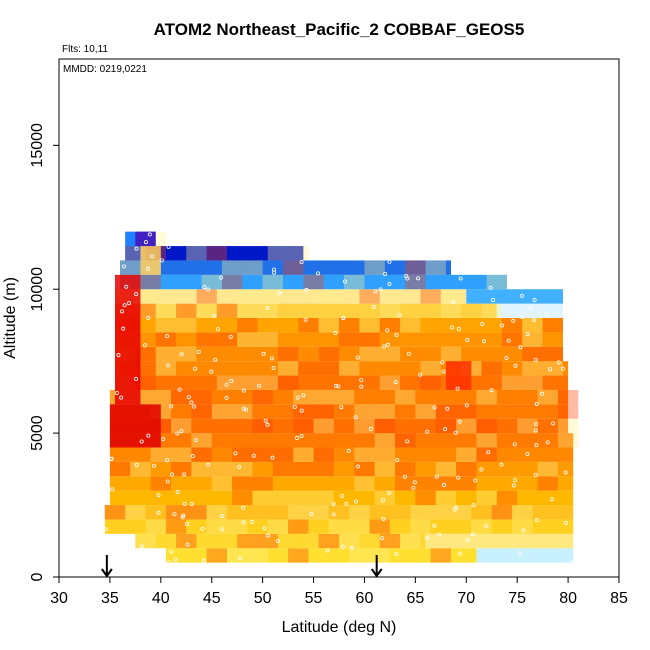 Image resolution: width=650 pixels, height=650 pixels. I want to click on x-tick-label: 50, so click(263, 598).